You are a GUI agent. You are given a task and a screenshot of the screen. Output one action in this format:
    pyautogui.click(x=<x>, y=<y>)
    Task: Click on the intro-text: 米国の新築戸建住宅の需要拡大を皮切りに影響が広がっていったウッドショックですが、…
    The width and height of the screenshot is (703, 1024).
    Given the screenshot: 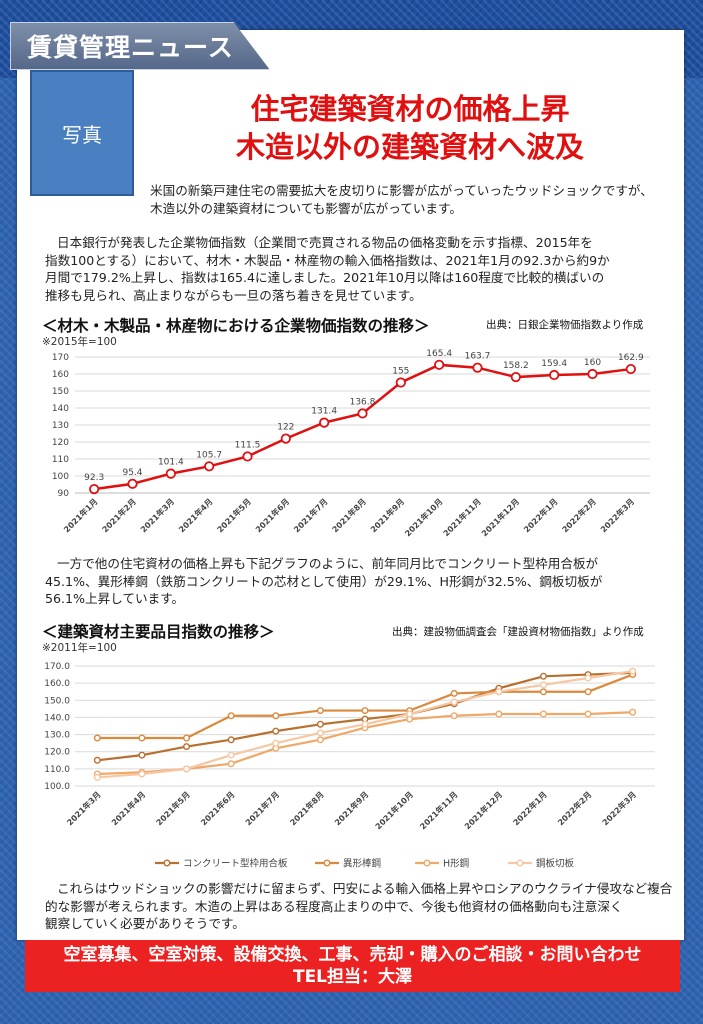 What is the action you would take?
    pyautogui.click(x=410, y=199)
    